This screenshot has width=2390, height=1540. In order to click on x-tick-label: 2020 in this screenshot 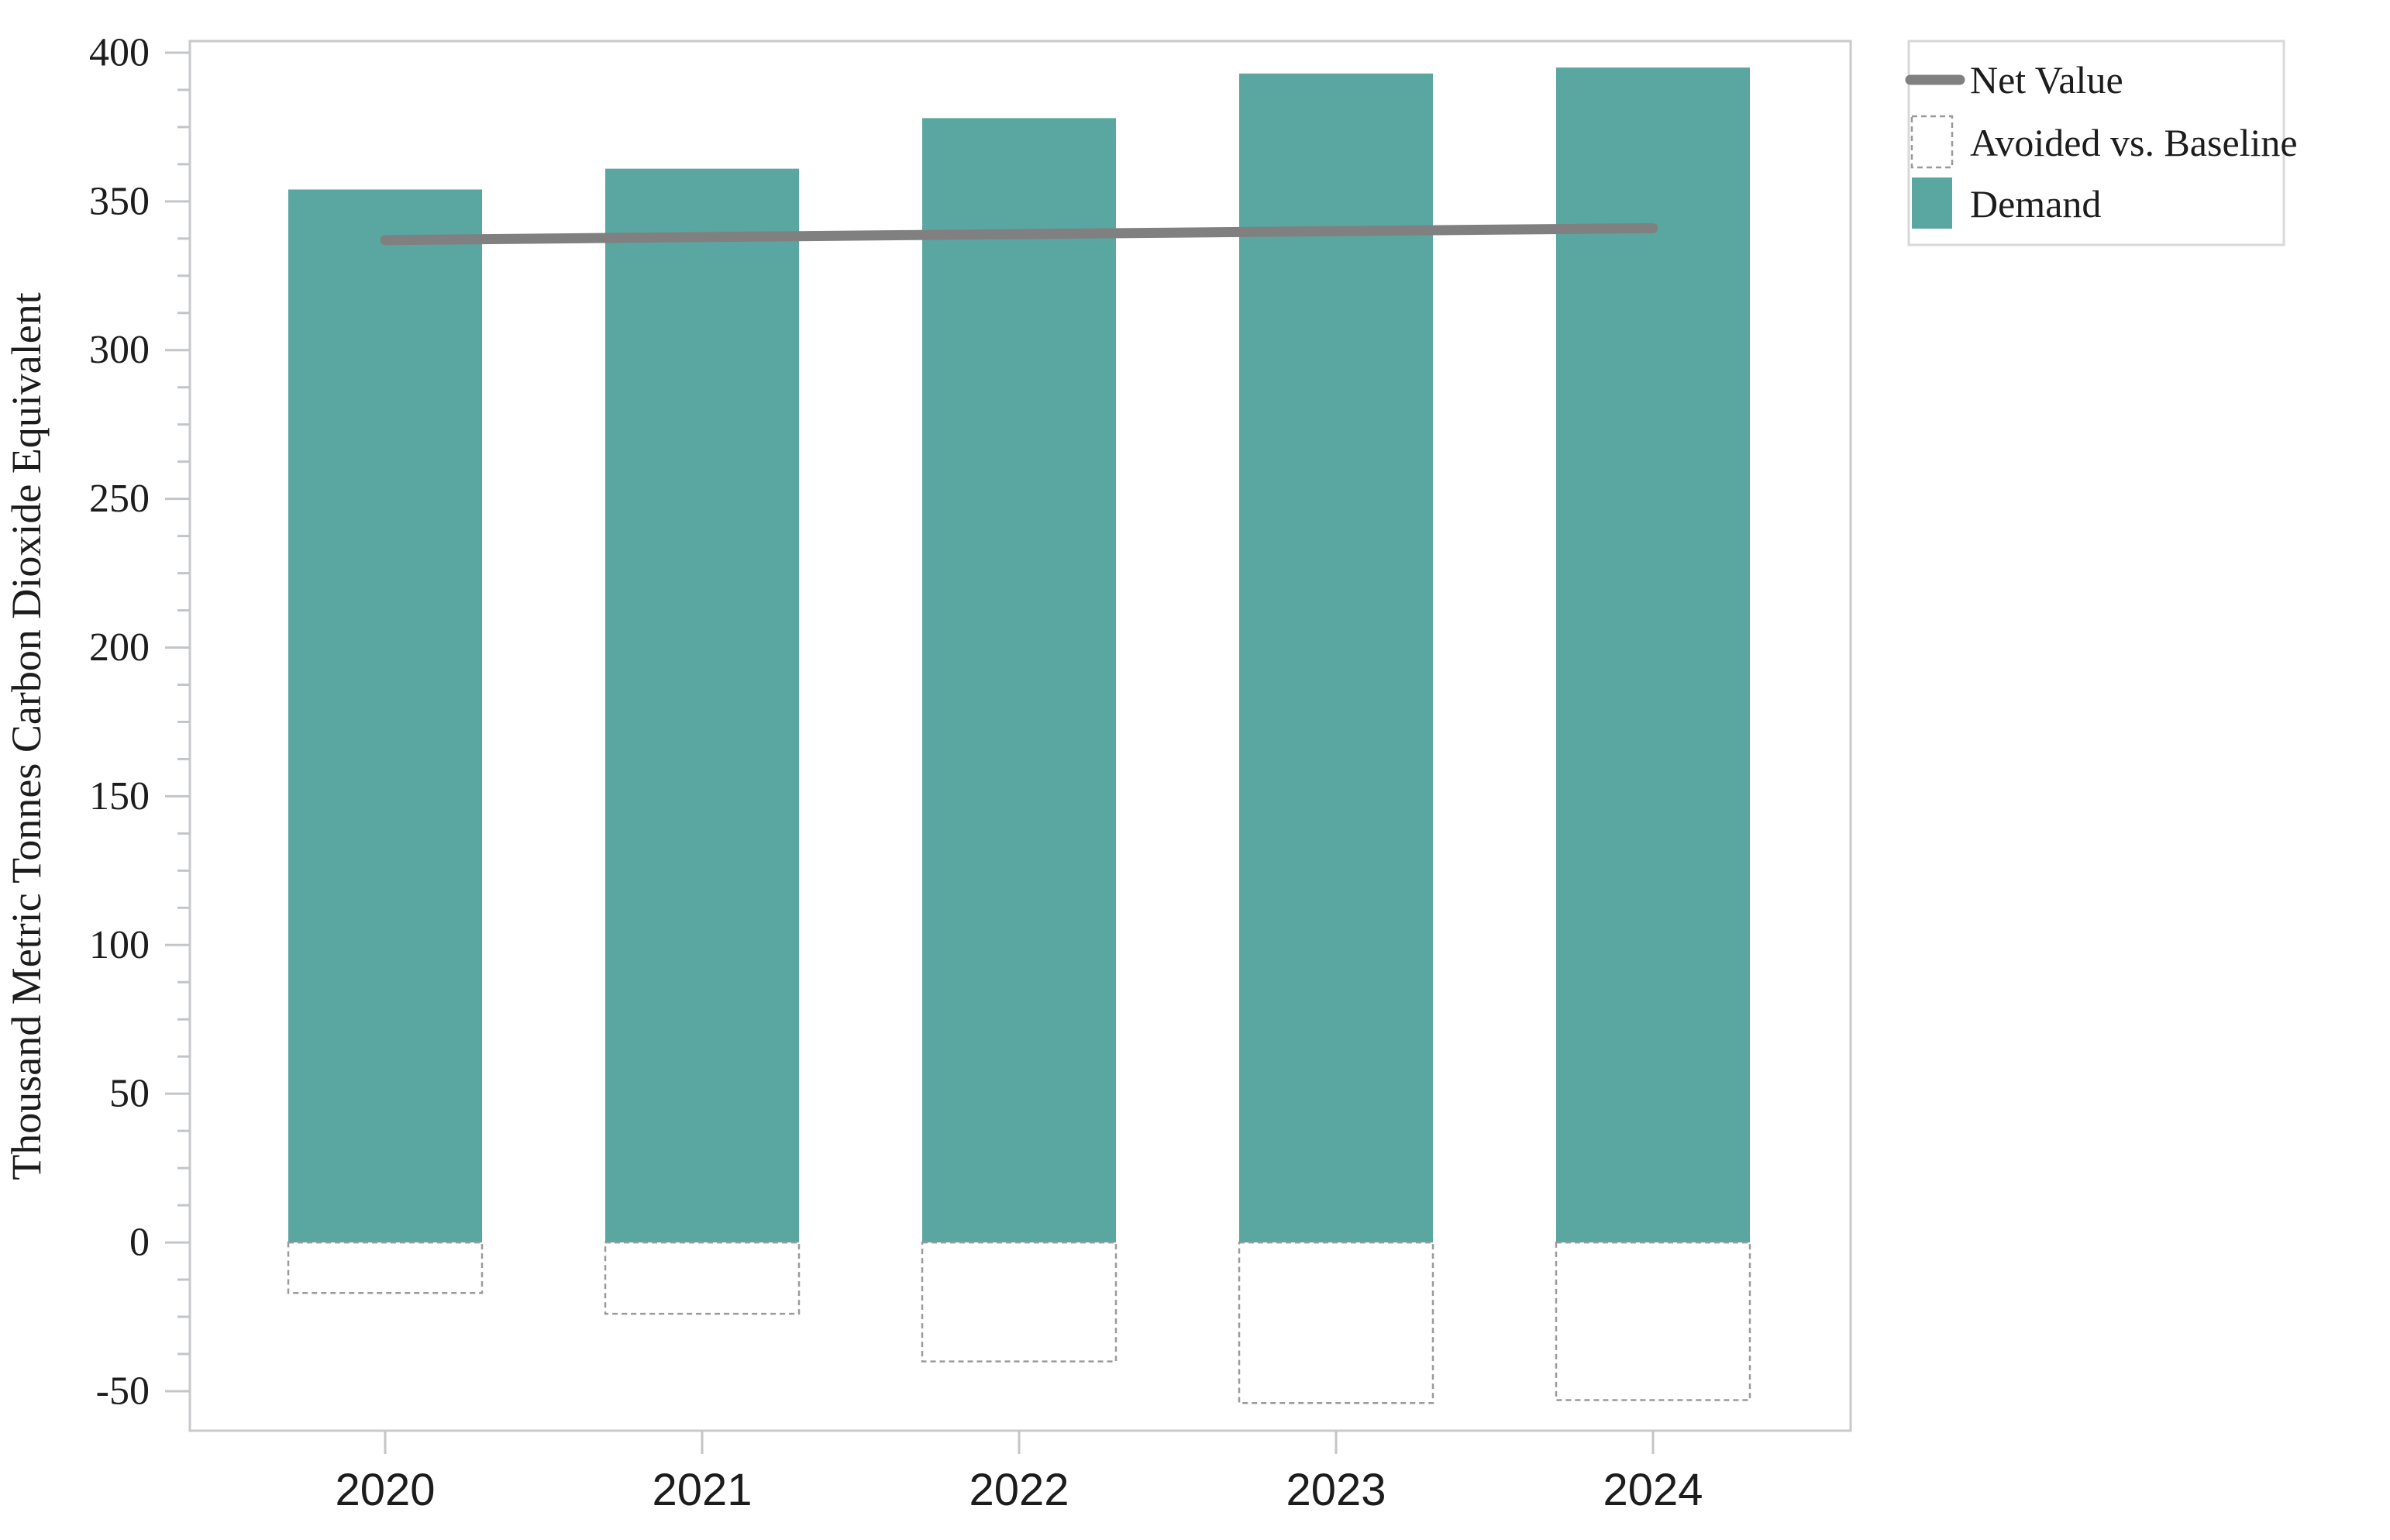, I will do `click(385, 1490)`.